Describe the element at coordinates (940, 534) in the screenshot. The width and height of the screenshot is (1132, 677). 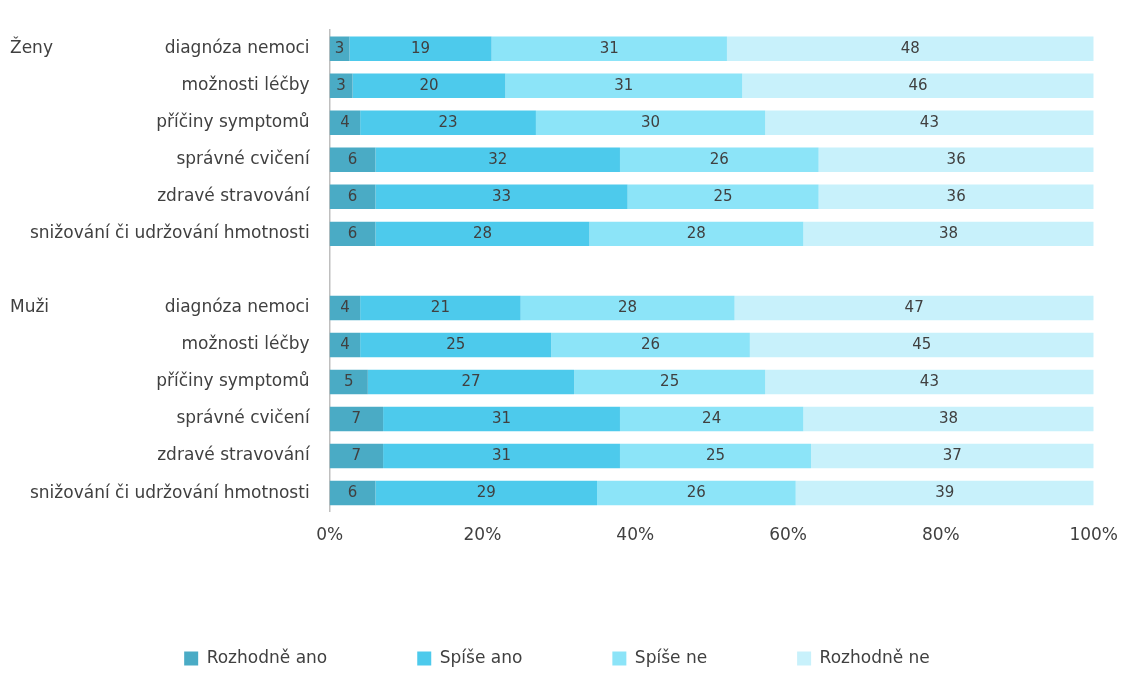
I see `x-tick-label: 80%` at that location.